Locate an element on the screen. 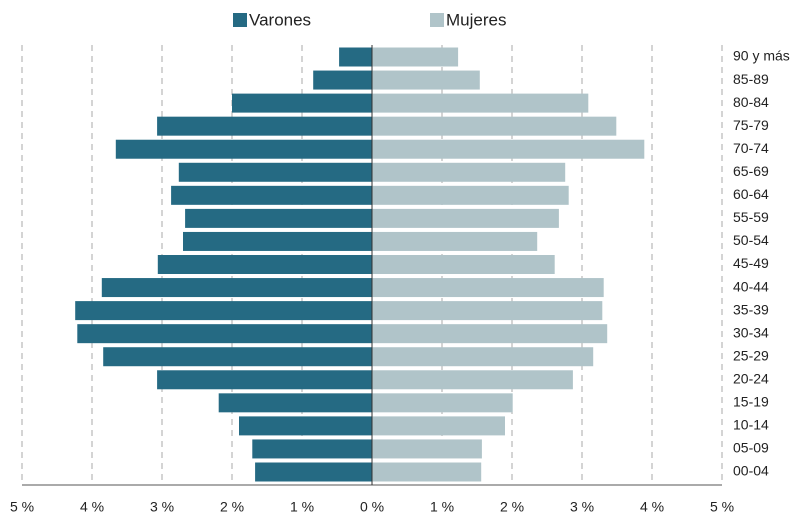 The width and height of the screenshot is (801, 523). y-tick-label: 30-34 is located at coordinates (751, 332).